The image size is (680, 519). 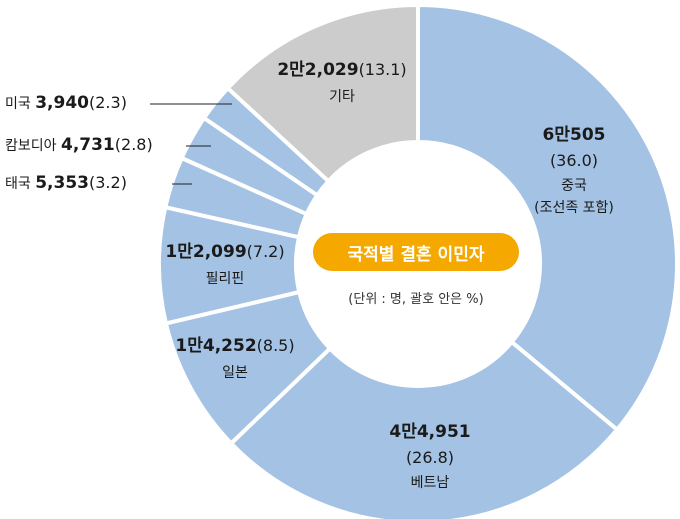 I want to click on svg-text: 1만4,252(8.5), so click(x=234, y=346).